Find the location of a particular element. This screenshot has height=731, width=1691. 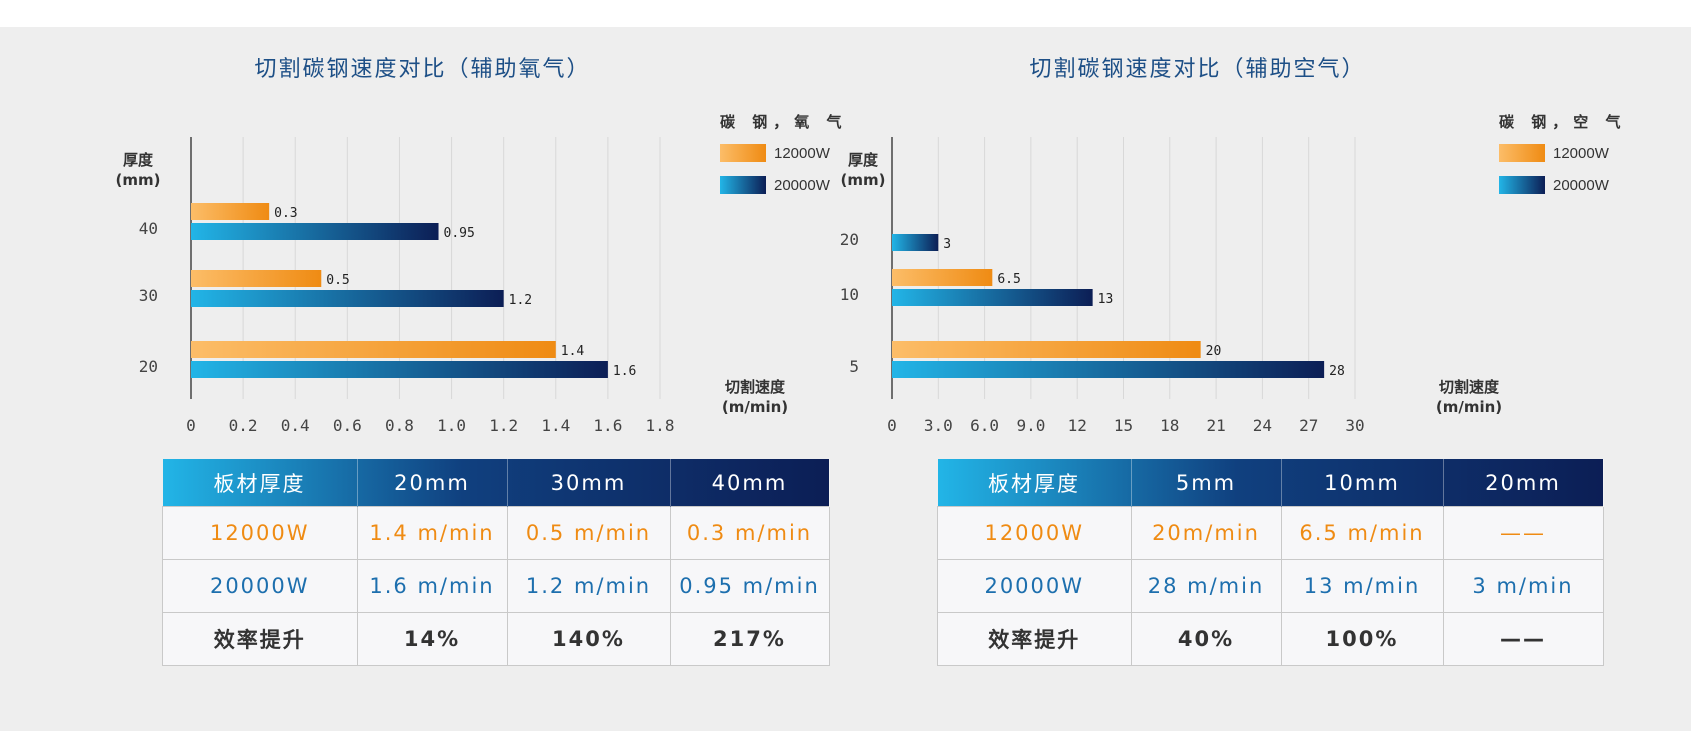

x-tick-label: 1.6 is located at coordinates (607, 425).